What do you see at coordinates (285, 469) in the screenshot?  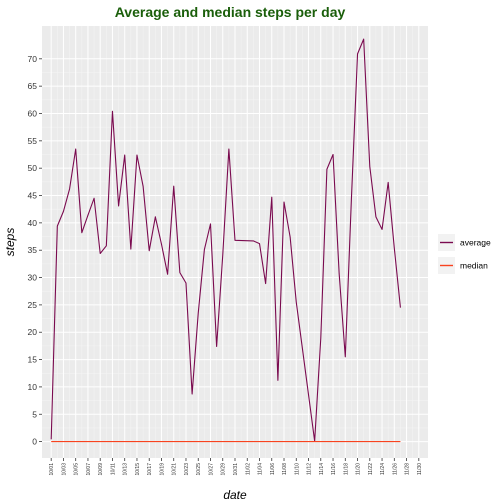 I see `x-tick-label: 11/08` at bounding box center [285, 469].